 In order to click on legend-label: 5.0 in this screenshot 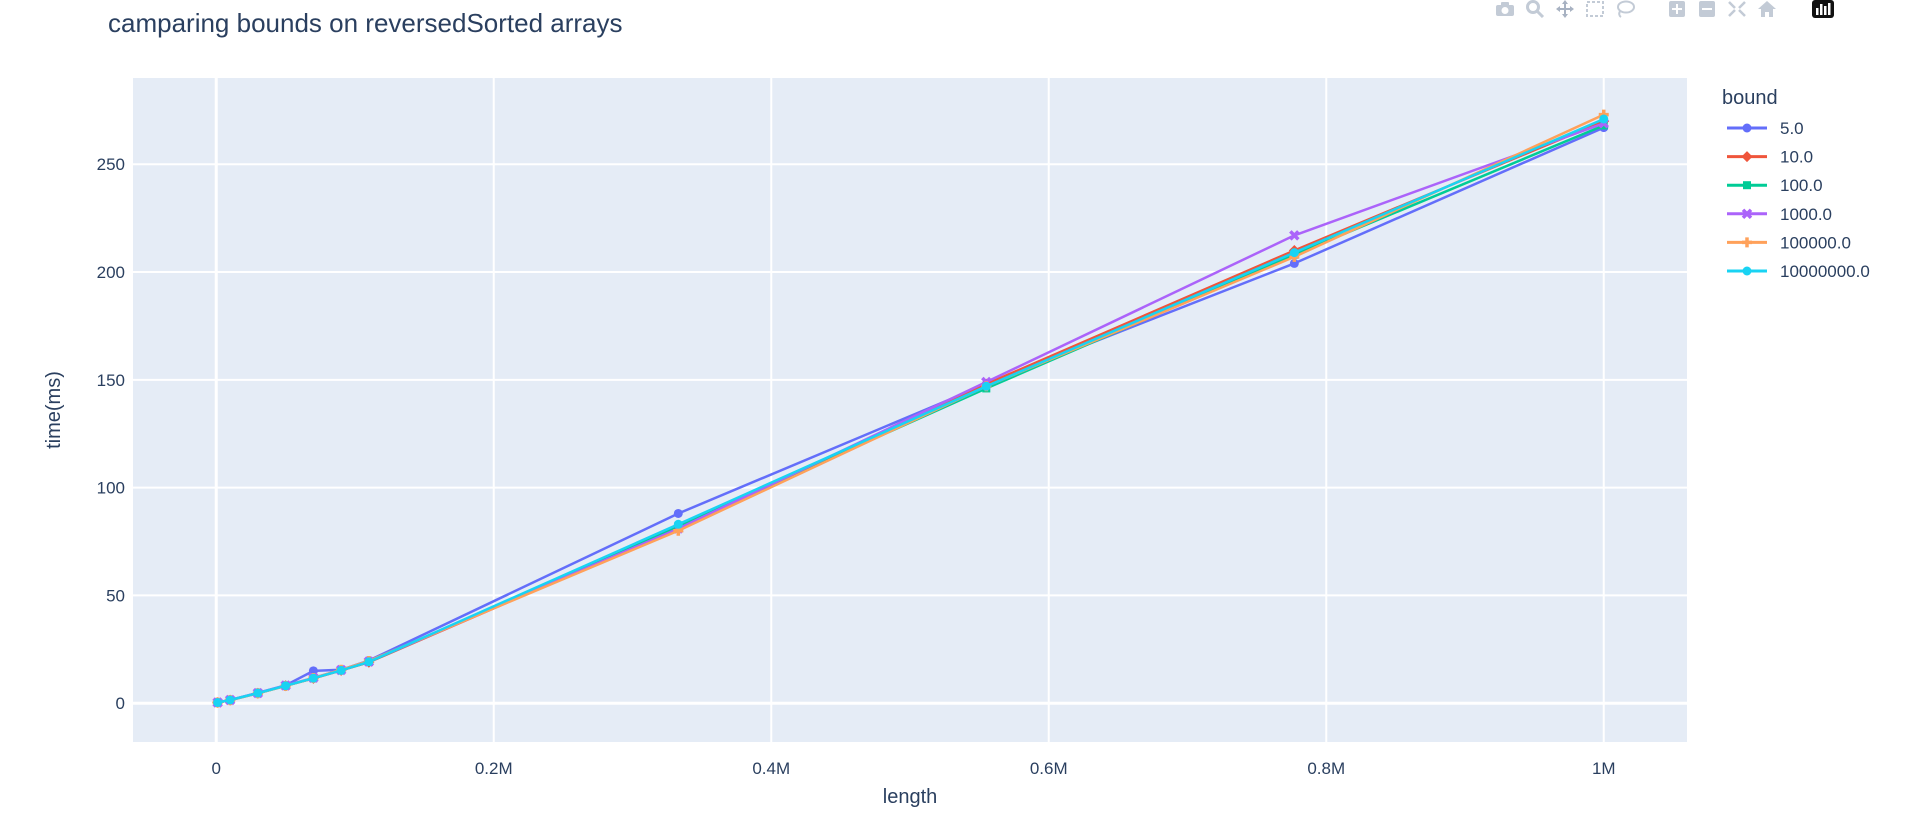, I will do `click(1792, 128)`.